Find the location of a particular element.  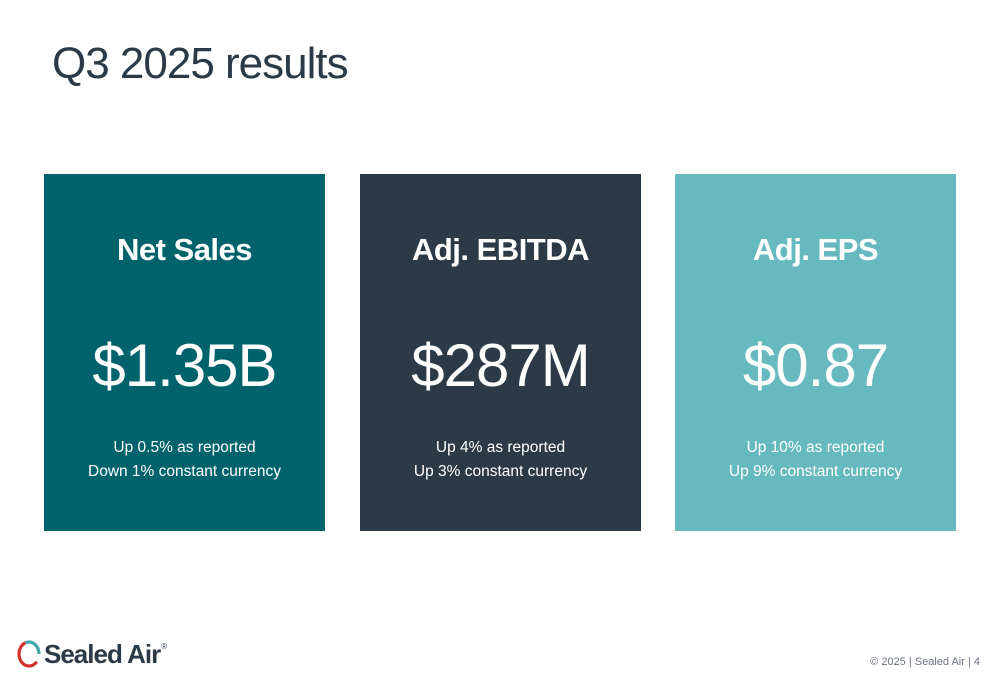

net-sales-constant-currency-note: Down 1% constant currency is located at coordinates (184, 471).